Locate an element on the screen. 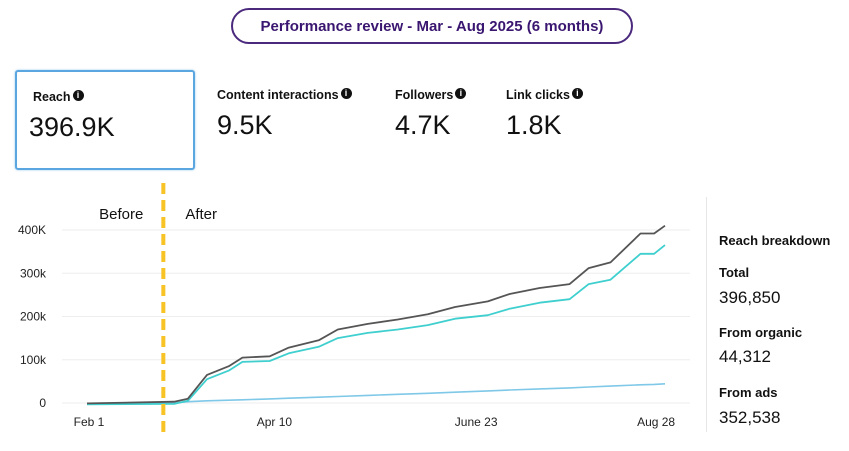 This screenshot has width=849, height=451. metric-card-reach: Reach i 396.9K is located at coordinates (105, 120).